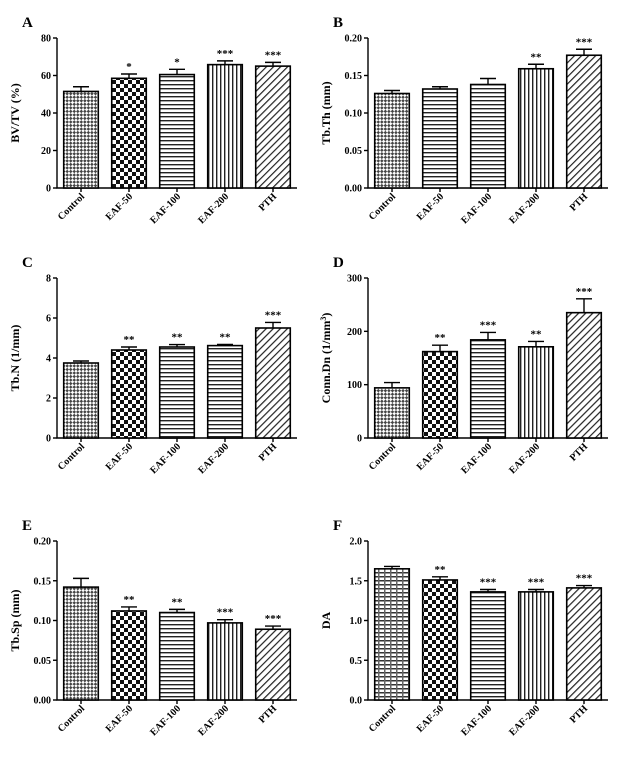  Describe the element at coordinates (48, 319) in the screenshot. I see `y-tick-label: 6` at that location.